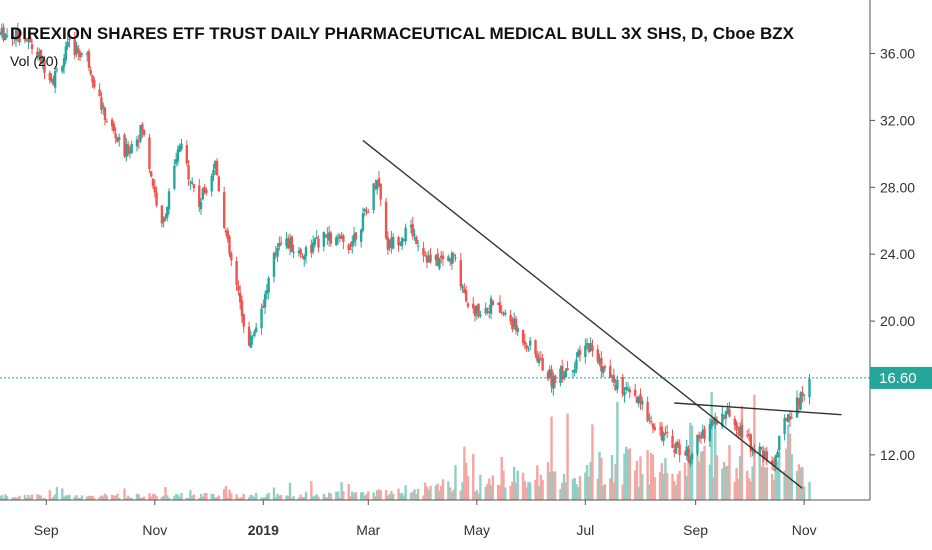  Describe the element at coordinates (897, 321) in the screenshot. I see `y-tick-label: 20.00` at that location.